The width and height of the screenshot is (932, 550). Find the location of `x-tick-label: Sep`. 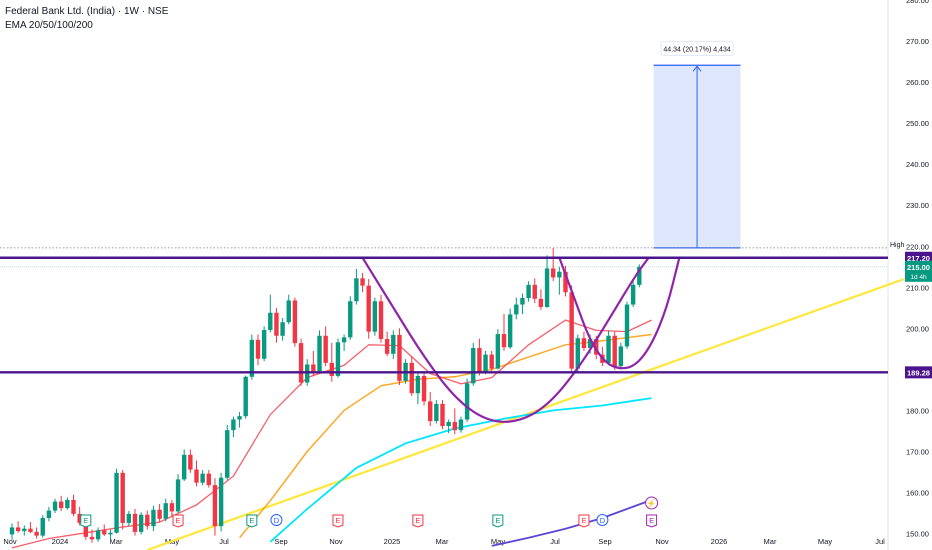

x-tick-label: Sep is located at coordinates (280, 541).